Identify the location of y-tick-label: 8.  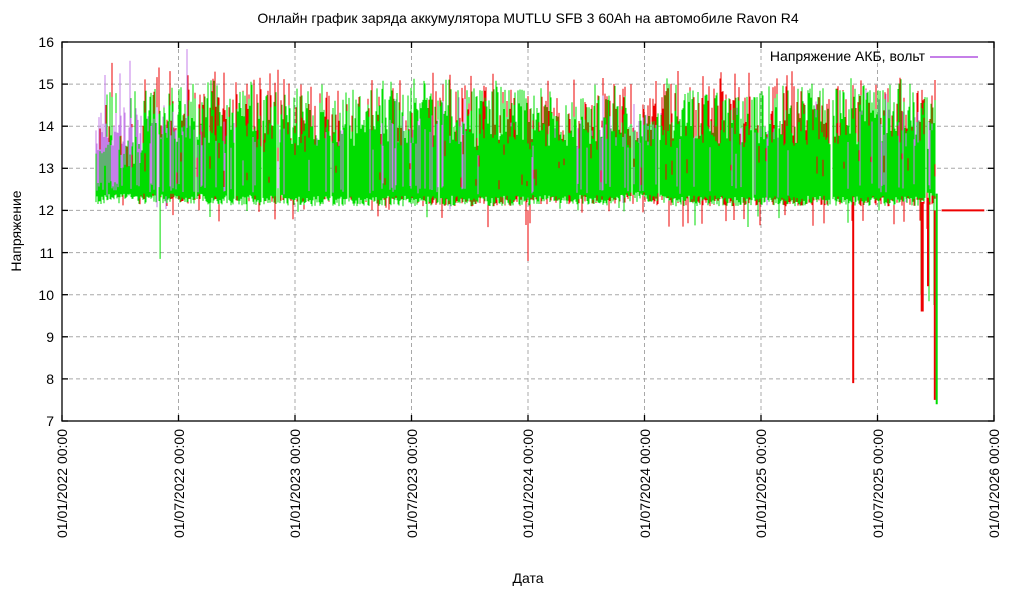
(50, 378).